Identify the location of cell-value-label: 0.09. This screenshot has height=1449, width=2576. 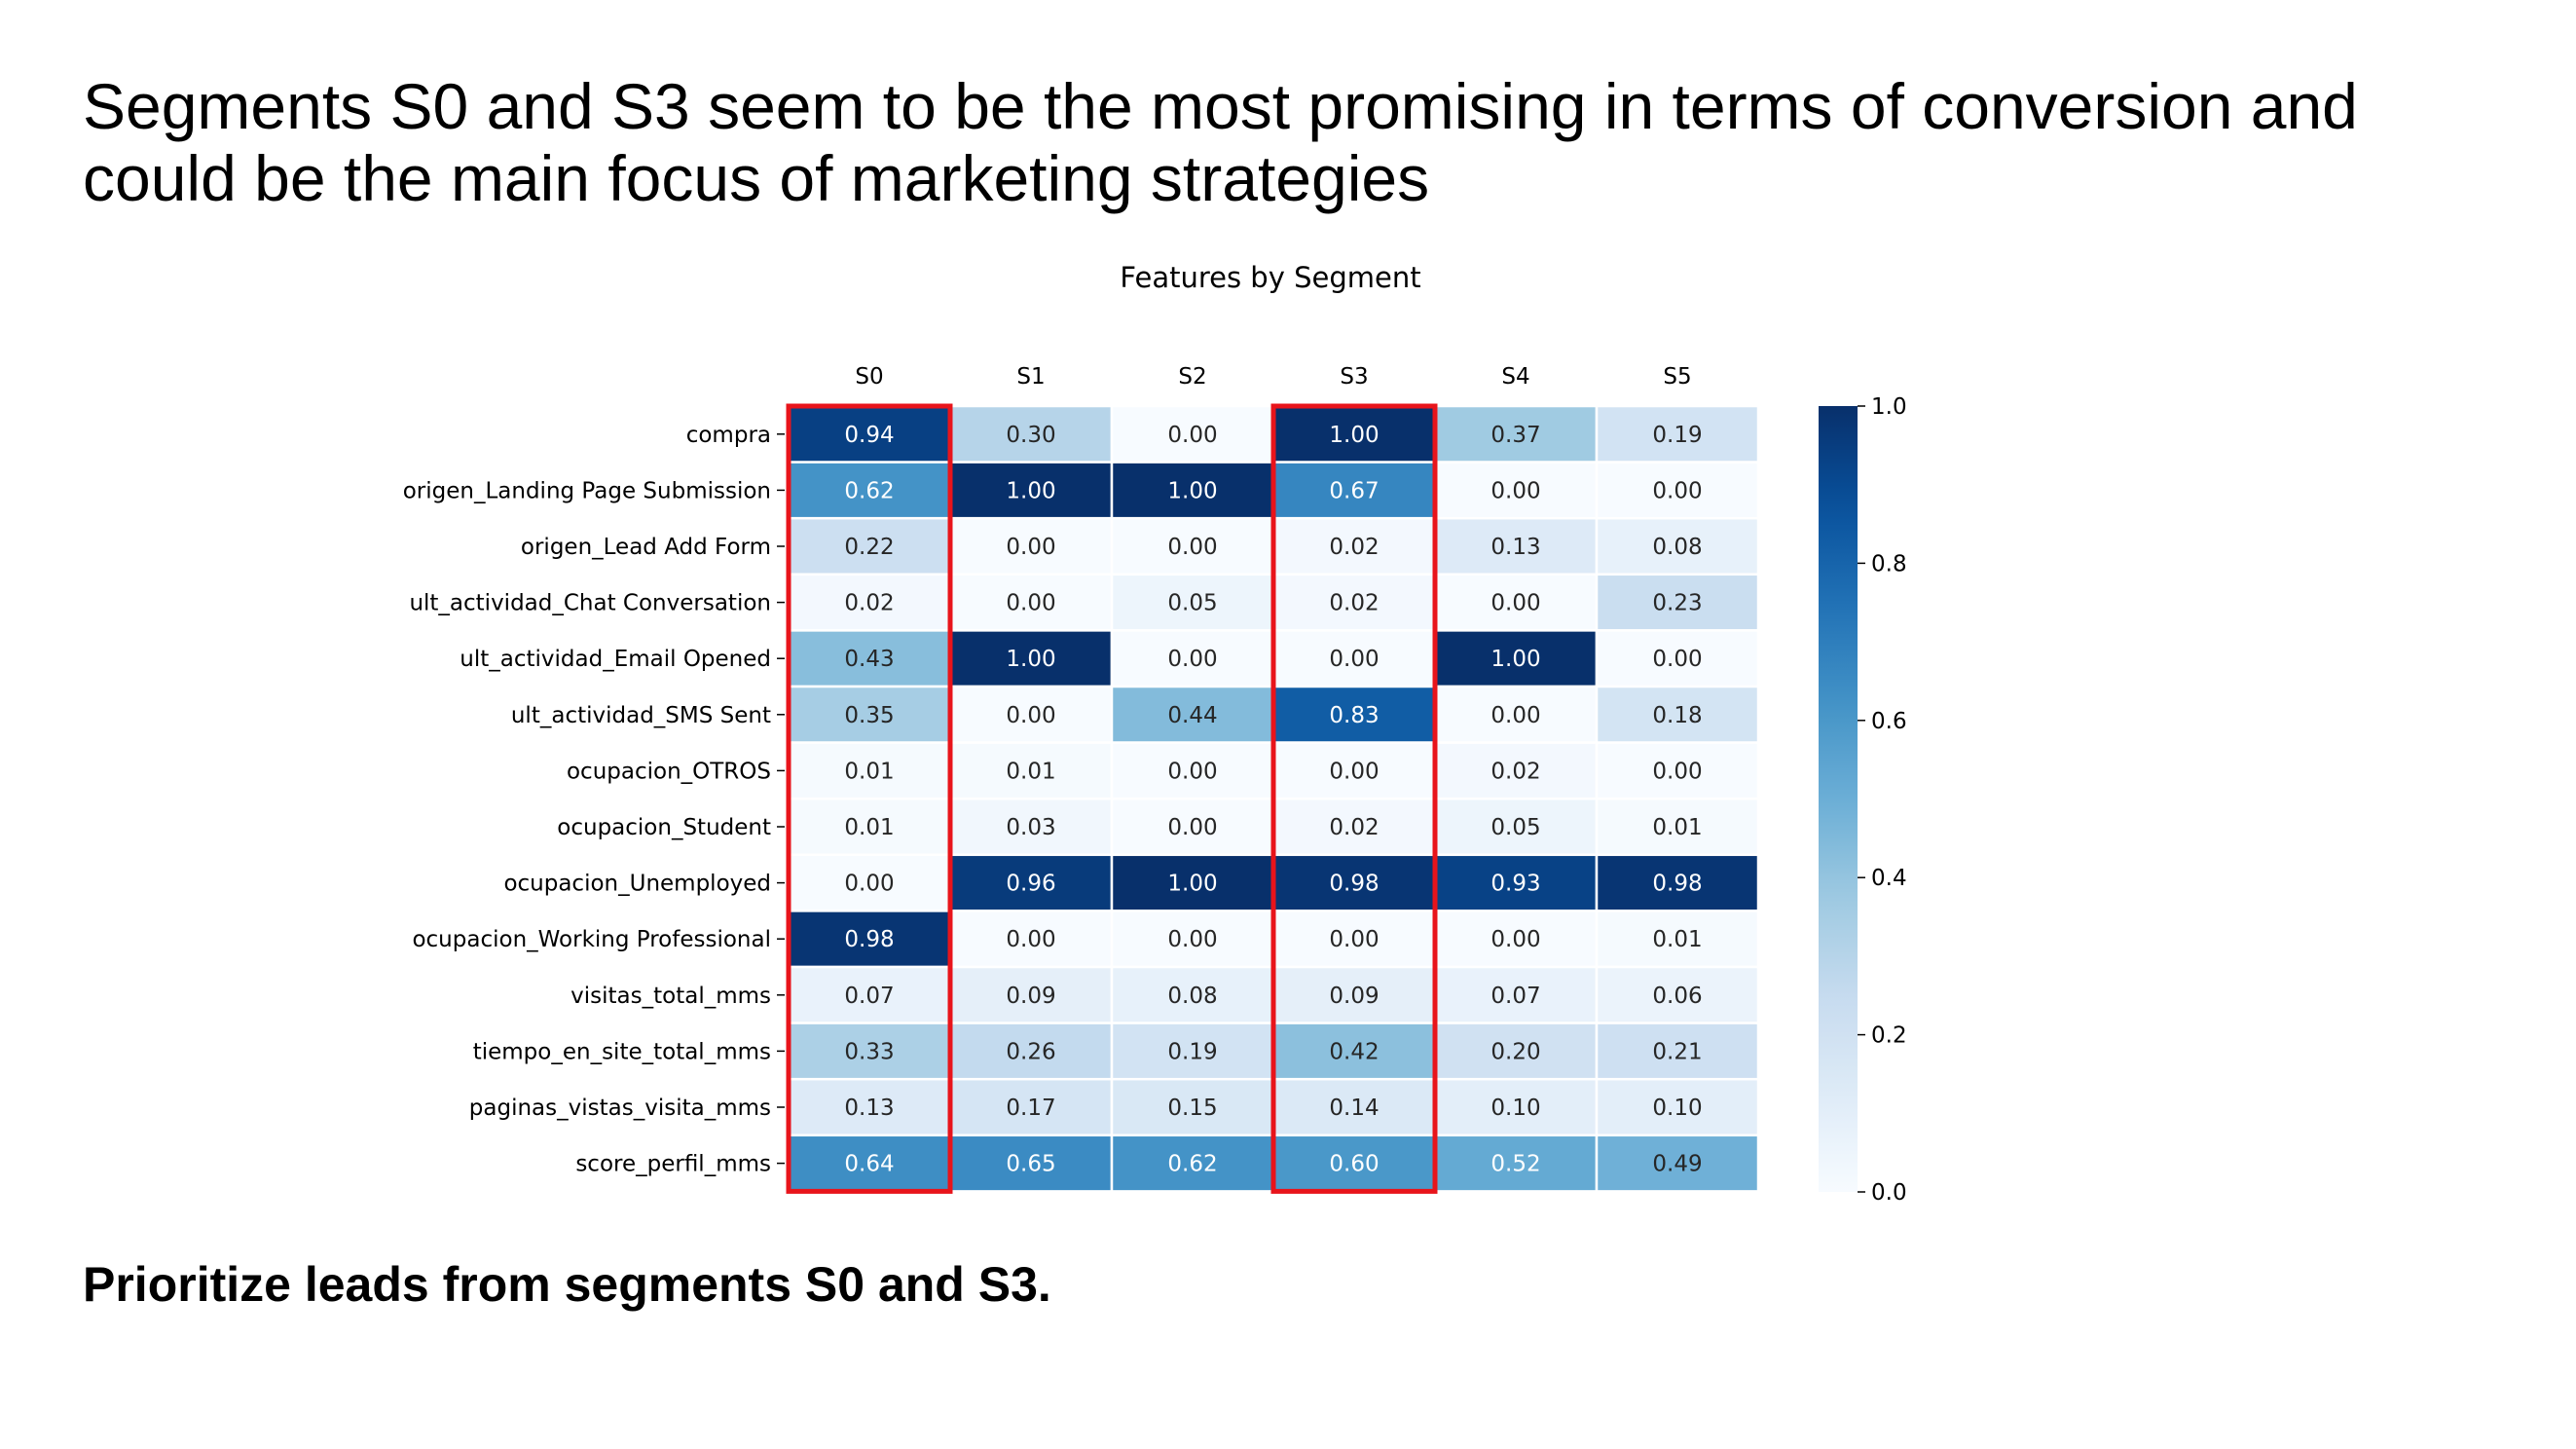
(1354, 997).